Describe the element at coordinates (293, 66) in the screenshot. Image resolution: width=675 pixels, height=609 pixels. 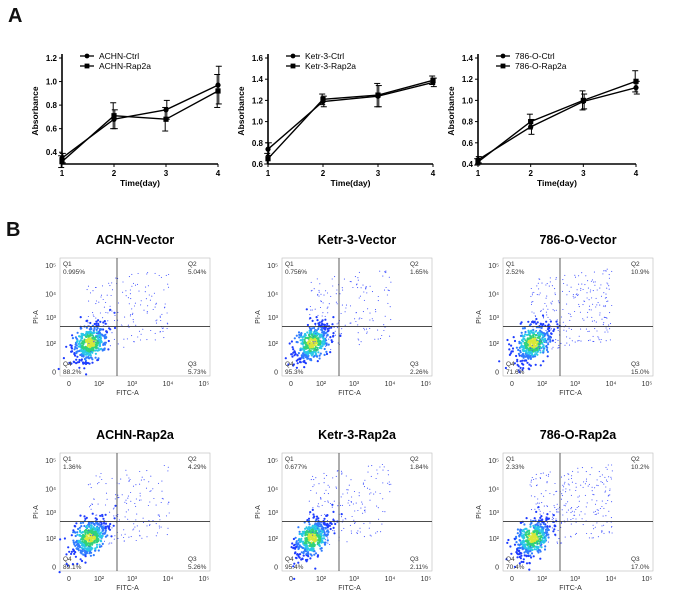
I see `legend-marker-square` at that location.